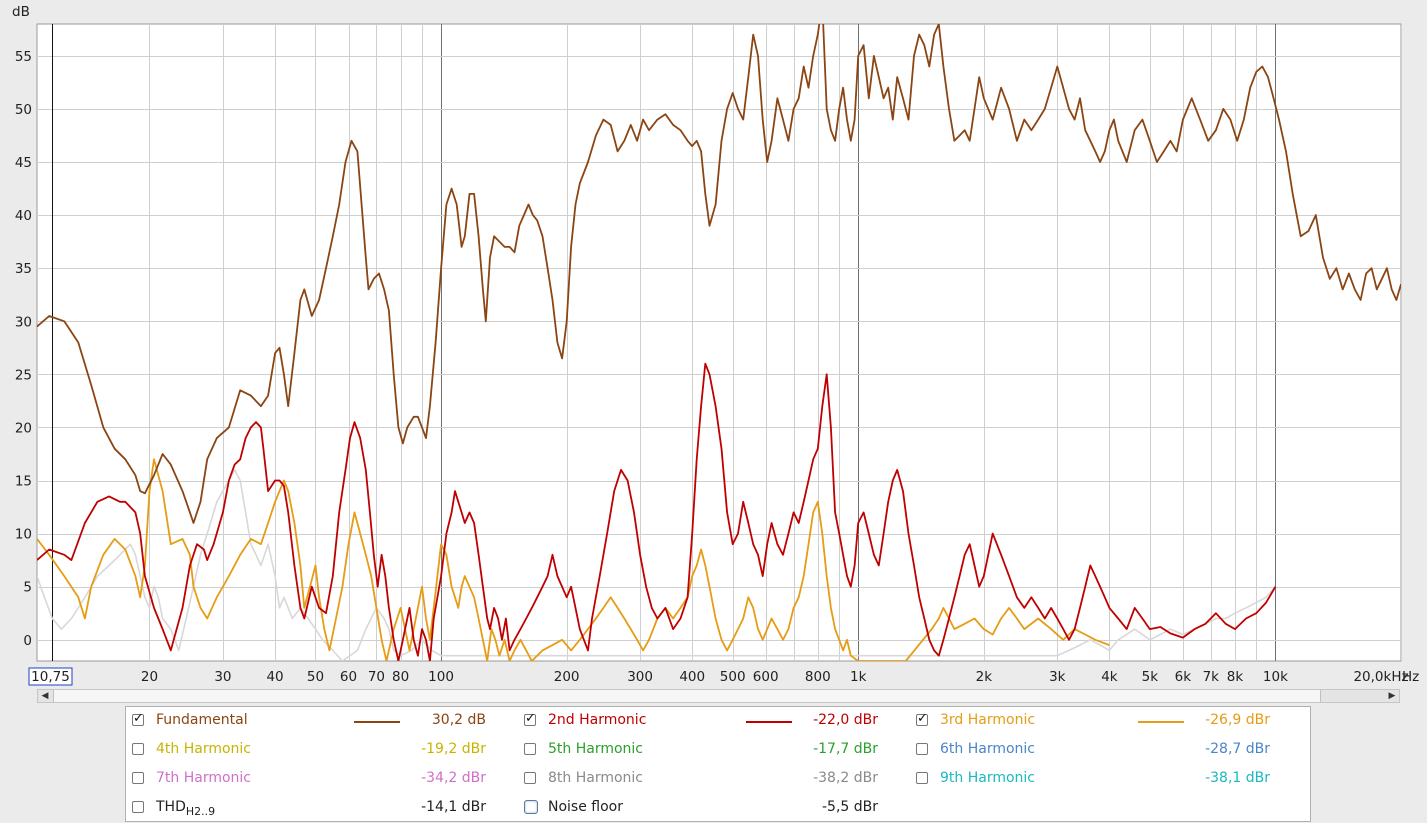  Describe the element at coordinates (23, 269) in the screenshot. I see `y-tick-label: 35` at that location.